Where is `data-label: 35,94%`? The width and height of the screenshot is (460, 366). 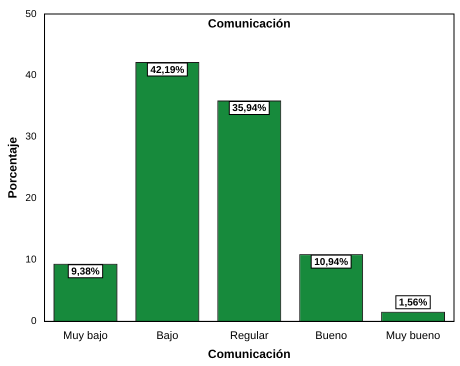
data-label: 35,94% is located at coordinates (249, 108).